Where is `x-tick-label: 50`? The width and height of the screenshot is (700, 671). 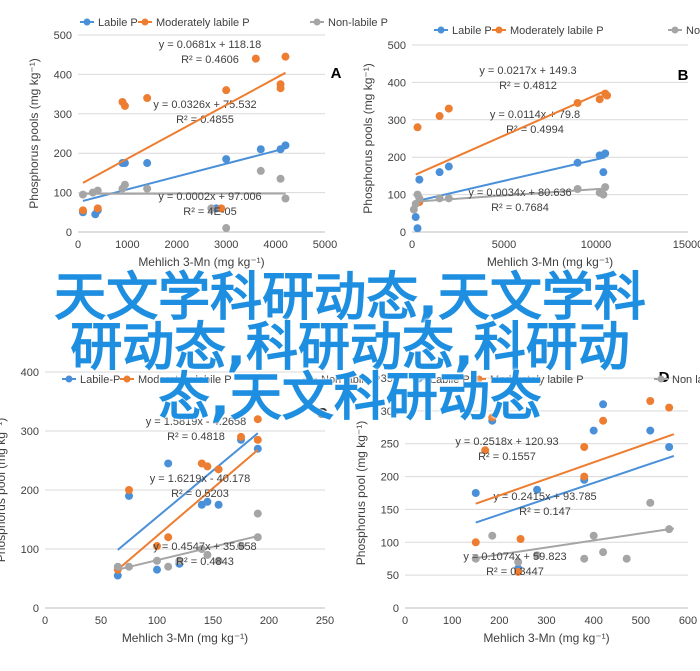
x-tick-label: 50 is located at coordinates (101, 621).